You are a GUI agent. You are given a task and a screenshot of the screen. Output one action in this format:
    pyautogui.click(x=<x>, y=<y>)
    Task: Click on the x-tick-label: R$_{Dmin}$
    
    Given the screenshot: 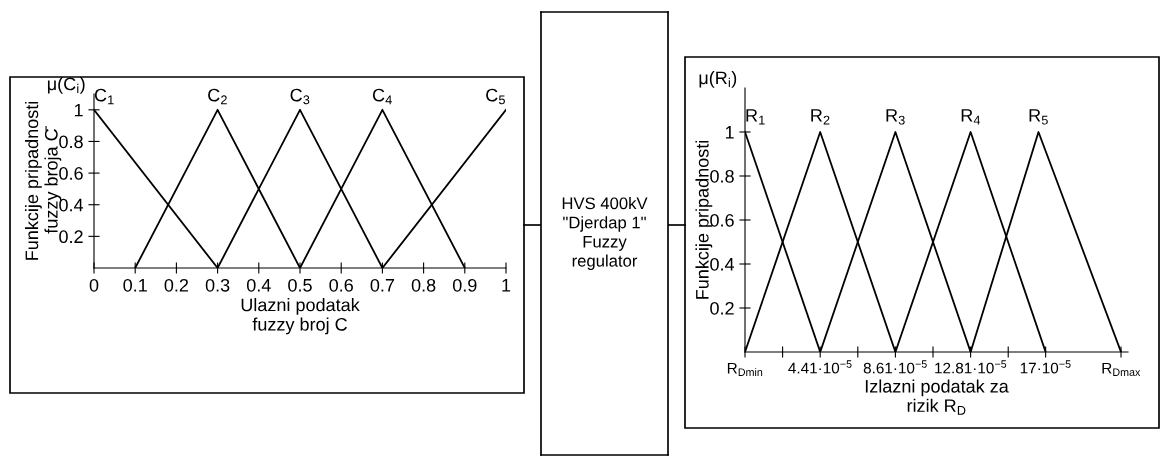 What is the action you would take?
    pyautogui.click(x=745, y=369)
    